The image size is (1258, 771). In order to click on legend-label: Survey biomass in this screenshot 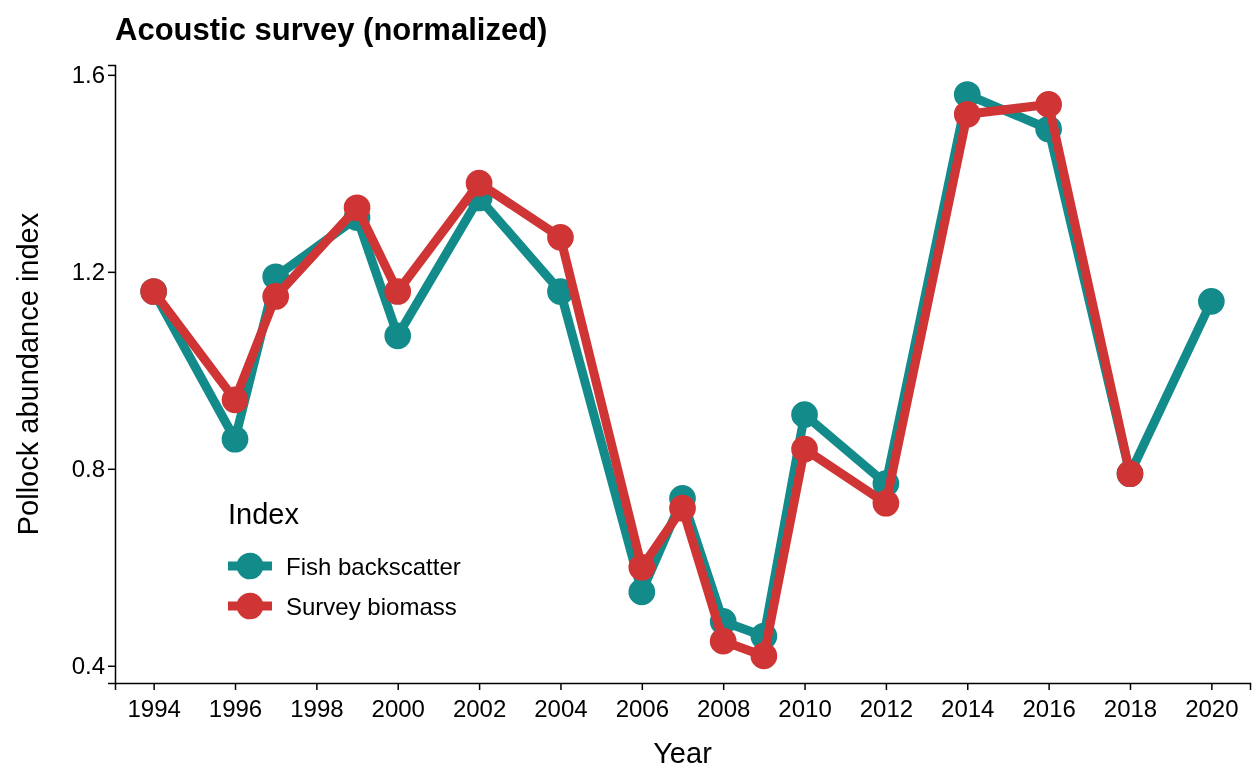, I will do `click(371, 606)`.